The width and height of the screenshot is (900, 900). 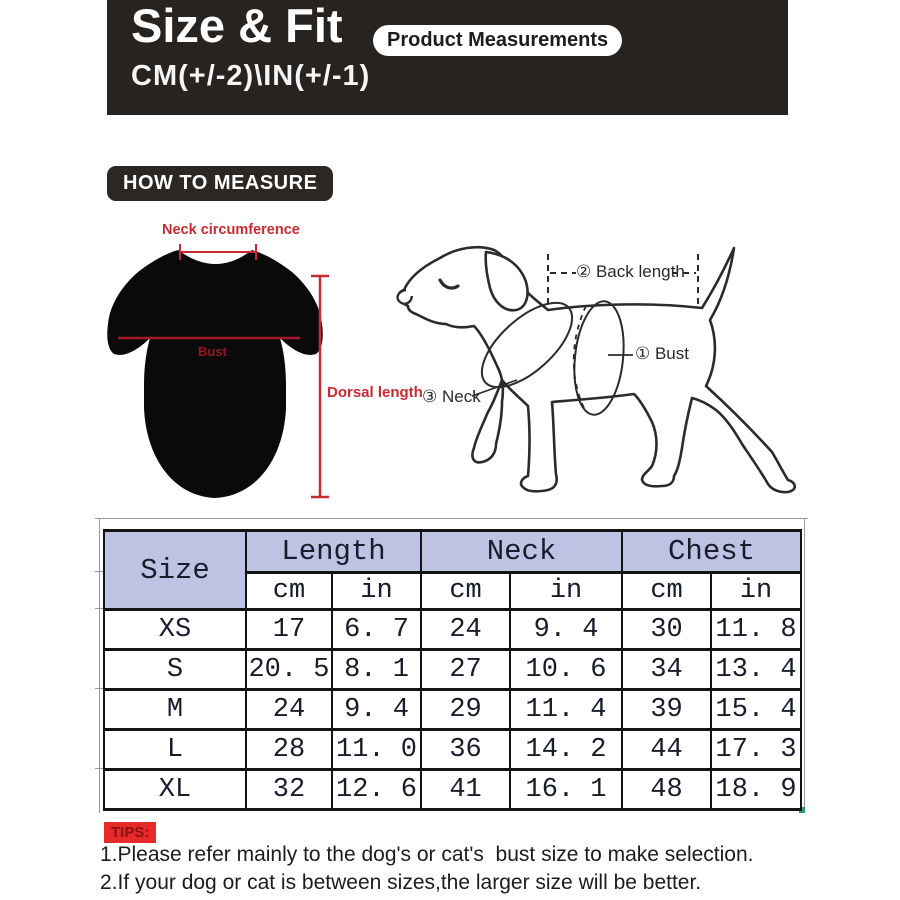 I want to click on value-cell: 11. 0, so click(x=376, y=749).